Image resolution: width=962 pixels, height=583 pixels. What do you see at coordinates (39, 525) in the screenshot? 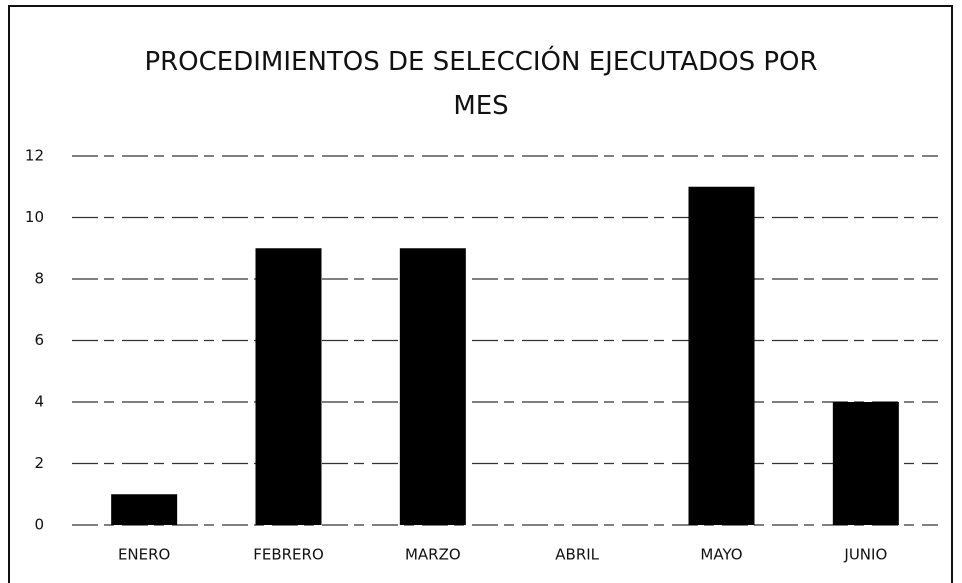
I see `y-tick-label: 0` at bounding box center [39, 525].